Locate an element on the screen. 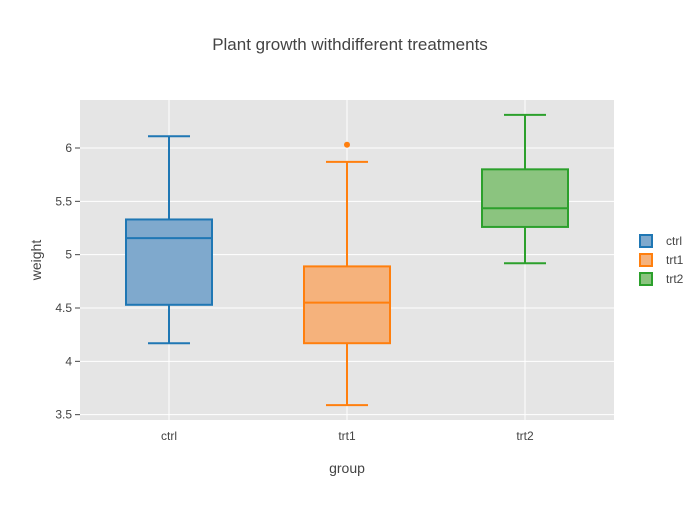  y-tick-label: 3.5 is located at coordinates (63, 415).